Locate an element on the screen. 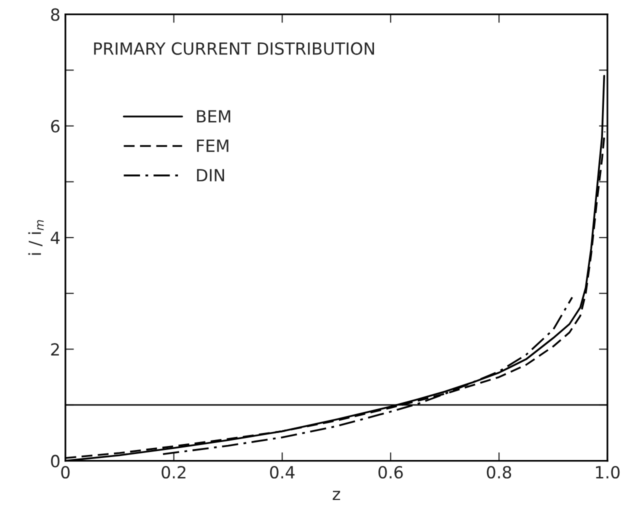  y-tick-label: 4 is located at coordinates (55, 238).